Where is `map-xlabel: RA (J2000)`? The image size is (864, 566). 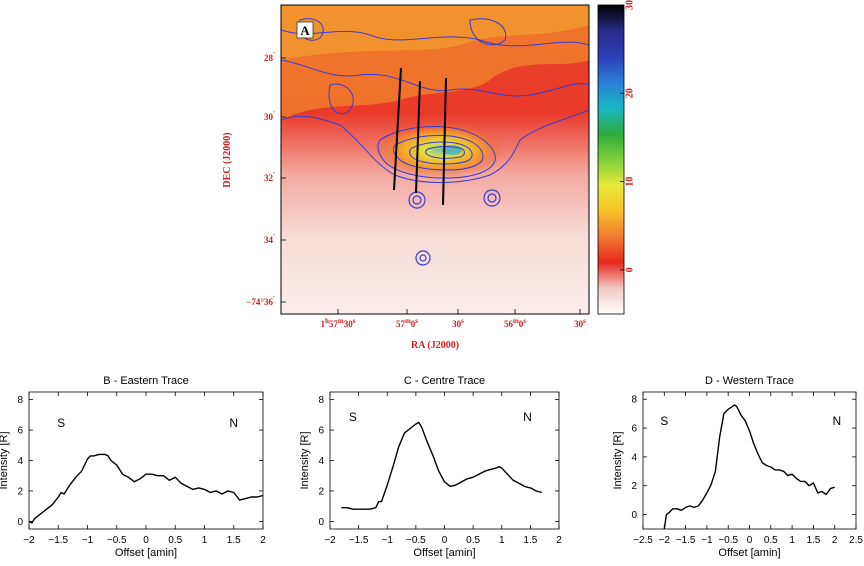
map-xlabel: RA (J2000) is located at coordinates (435, 345).